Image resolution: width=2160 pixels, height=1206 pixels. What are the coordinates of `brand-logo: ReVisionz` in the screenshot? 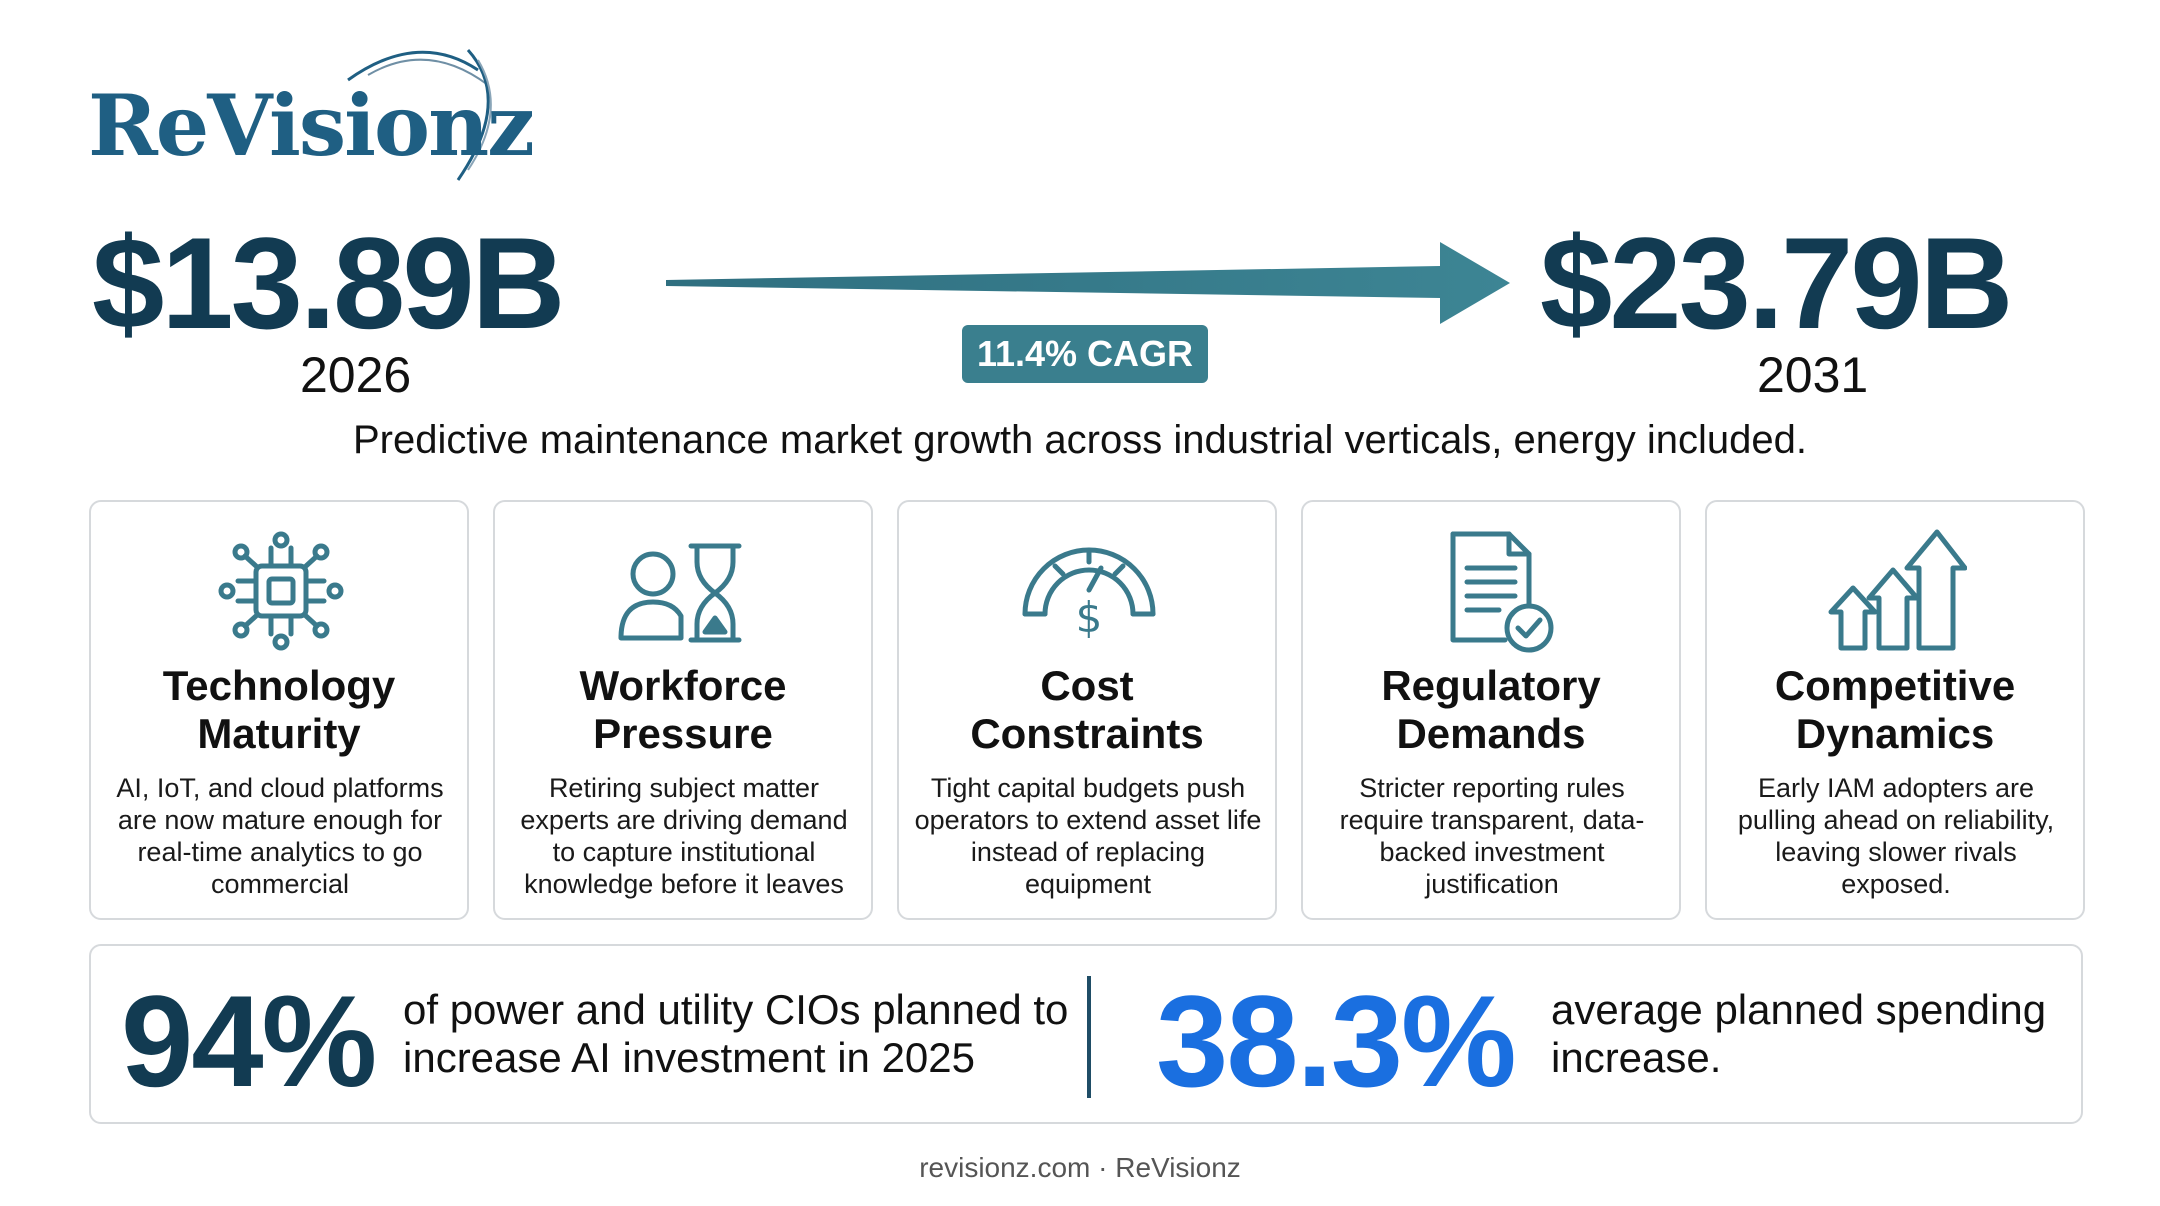 It's located at (311, 115).